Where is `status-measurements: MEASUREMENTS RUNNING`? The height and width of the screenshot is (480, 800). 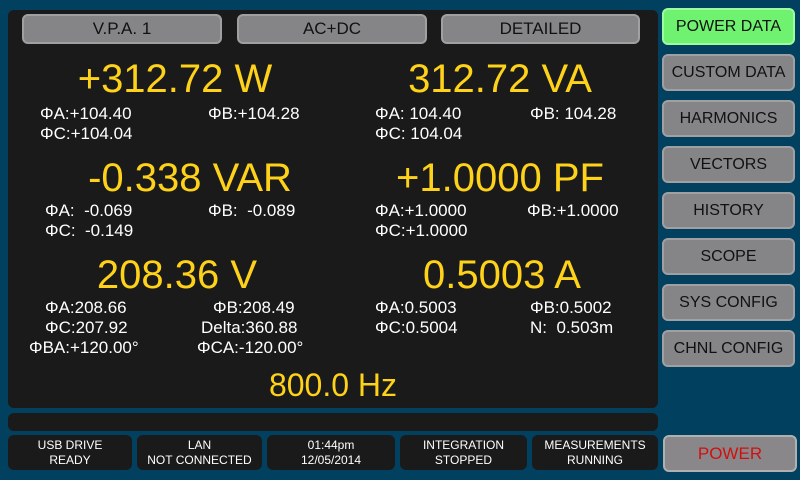
status-measurements: MEASUREMENTS RUNNING is located at coordinates (595, 452).